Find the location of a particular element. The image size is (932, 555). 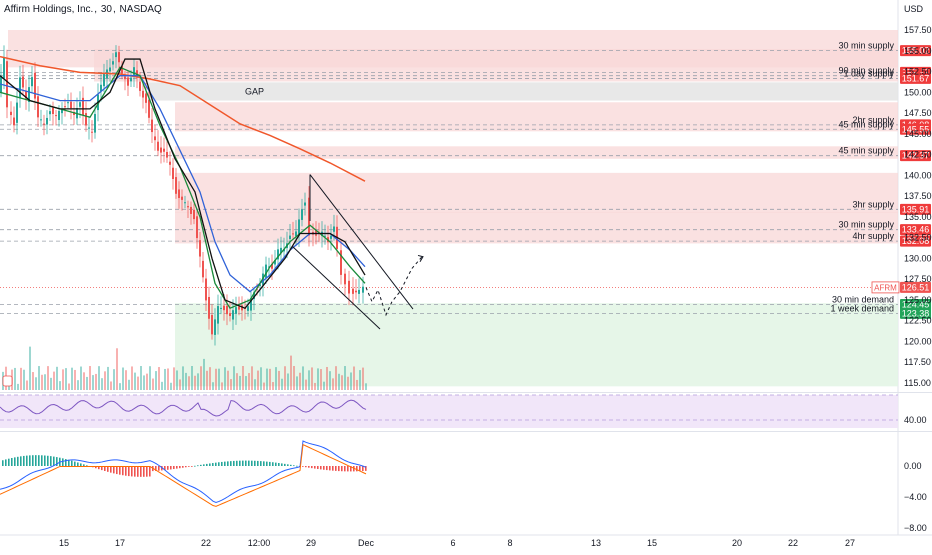

zone-label: 1 week demand is located at coordinates (862, 308).